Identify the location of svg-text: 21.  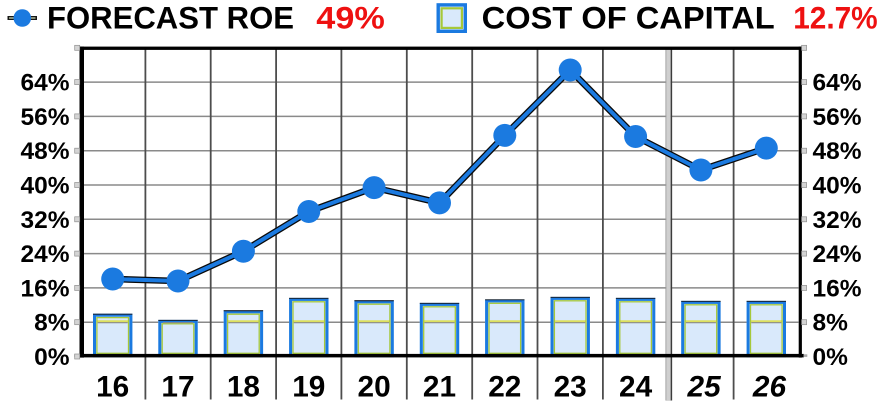
(439, 386).